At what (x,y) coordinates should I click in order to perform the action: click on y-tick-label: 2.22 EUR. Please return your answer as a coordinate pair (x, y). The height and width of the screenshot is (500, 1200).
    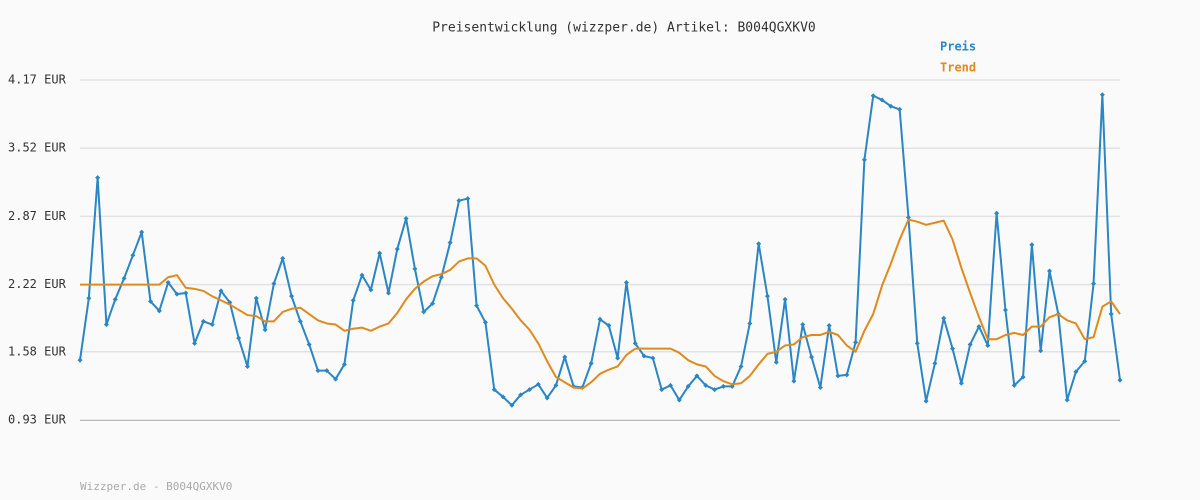
    Looking at the image, I should click on (37, 284).